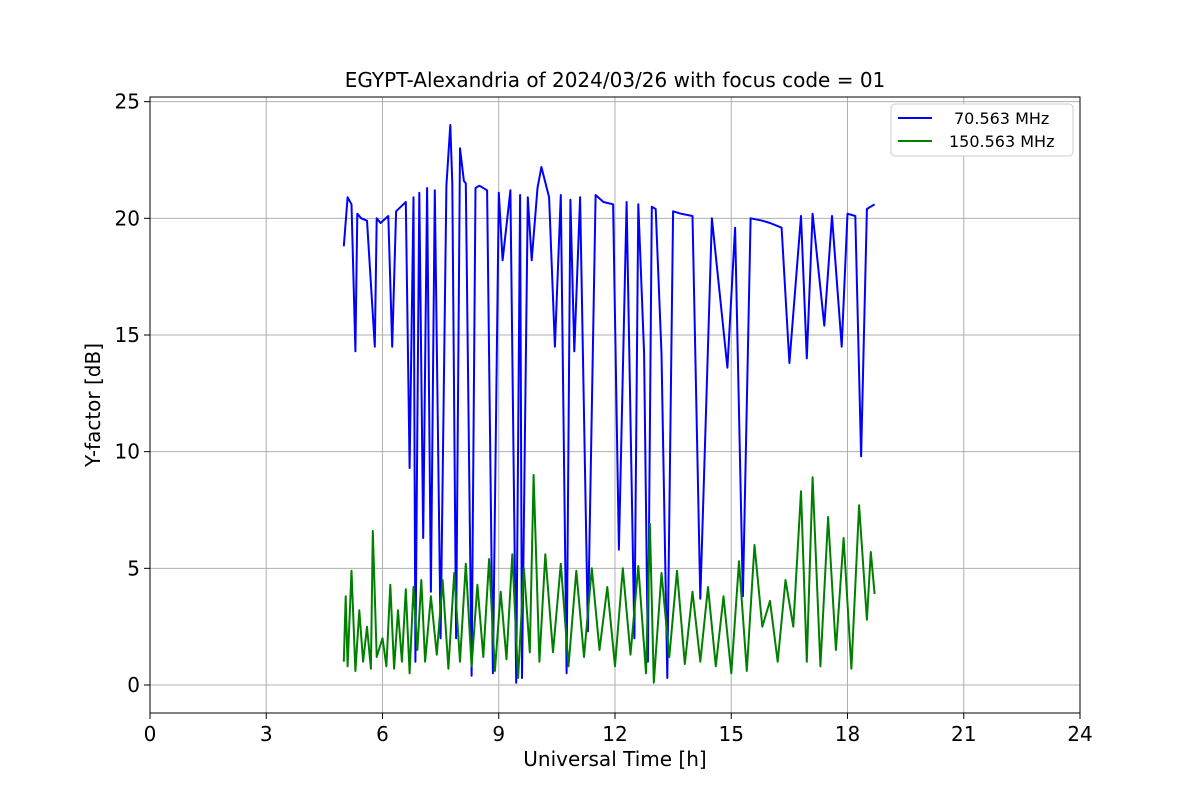 The height and width of the screenshot is (800, 1200). I want to click on y-tick-label: 5, so click(133, 568).